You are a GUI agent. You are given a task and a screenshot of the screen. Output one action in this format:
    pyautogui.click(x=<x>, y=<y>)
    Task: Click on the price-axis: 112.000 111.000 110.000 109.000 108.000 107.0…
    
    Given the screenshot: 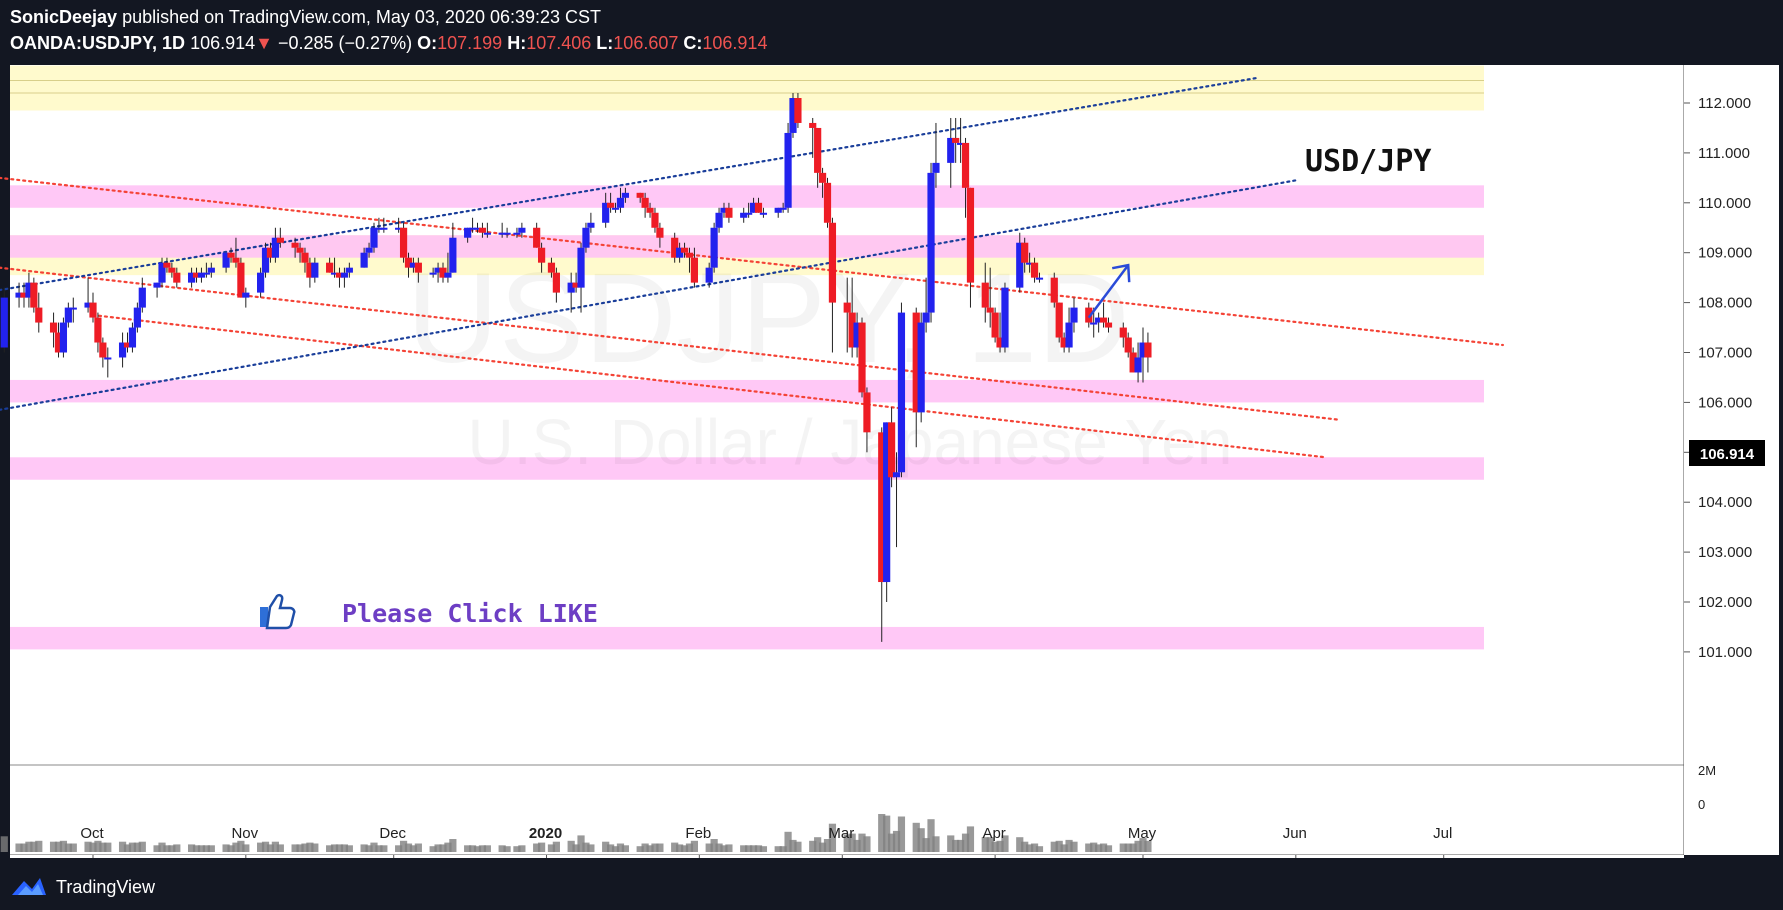 What is the action you would take?
    pyautogui.click(x=1718, y=378)
    